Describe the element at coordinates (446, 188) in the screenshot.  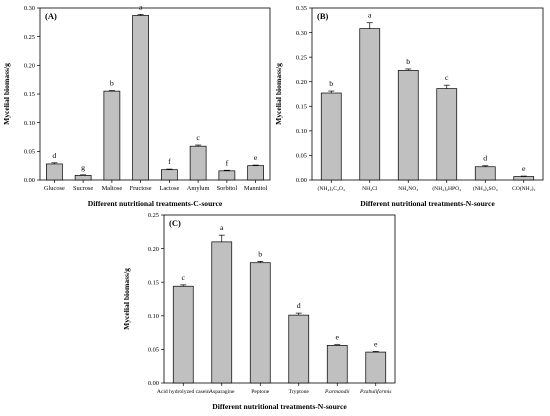
I see `x-tick-label: (NH₄)₂HPO₄` at that location.